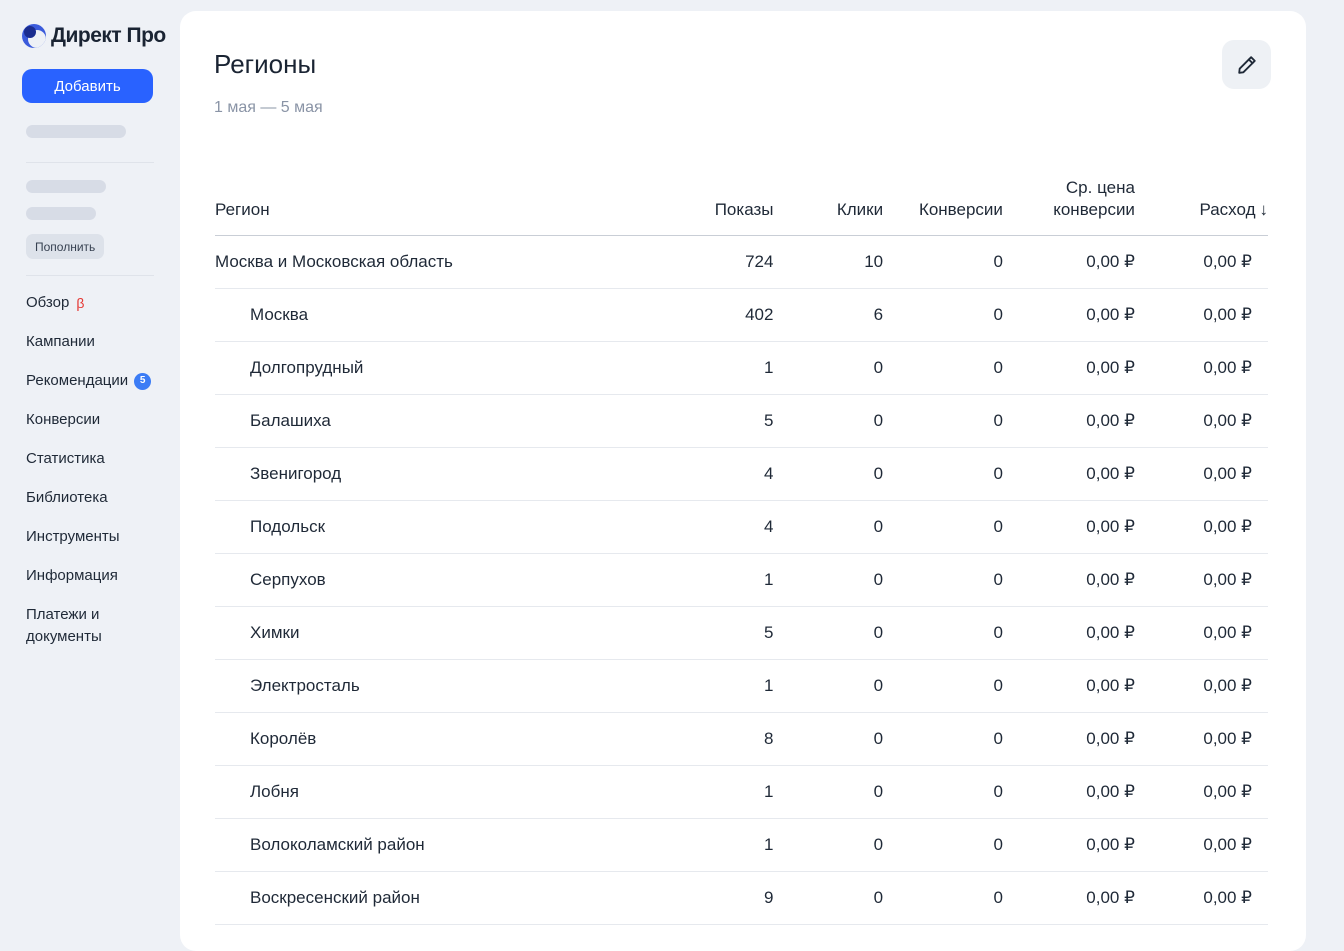  I want to click on table-row: Лобня 1 0 0 0,00 ₽0,00 ₽, so click(741, 792).